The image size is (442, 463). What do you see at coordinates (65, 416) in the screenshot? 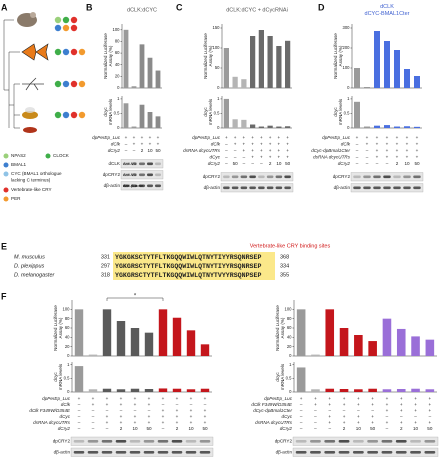
I see `condition-label: dCyc` at bounding box center [65, 416].